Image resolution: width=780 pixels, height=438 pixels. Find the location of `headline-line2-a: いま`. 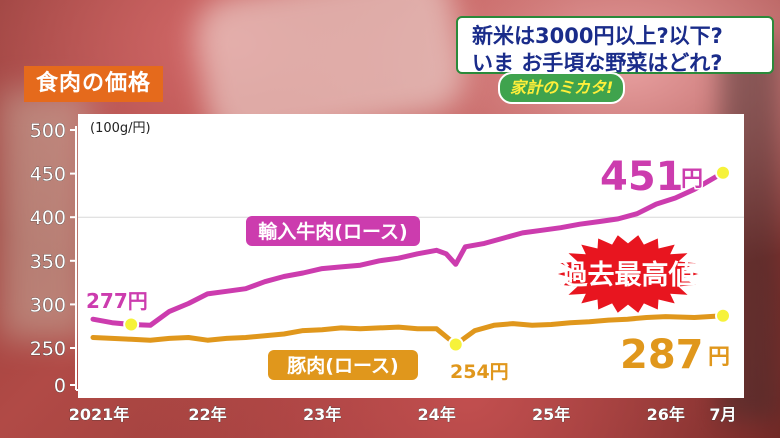

headline-line2-a: いま is located at coordinates (497, 63).